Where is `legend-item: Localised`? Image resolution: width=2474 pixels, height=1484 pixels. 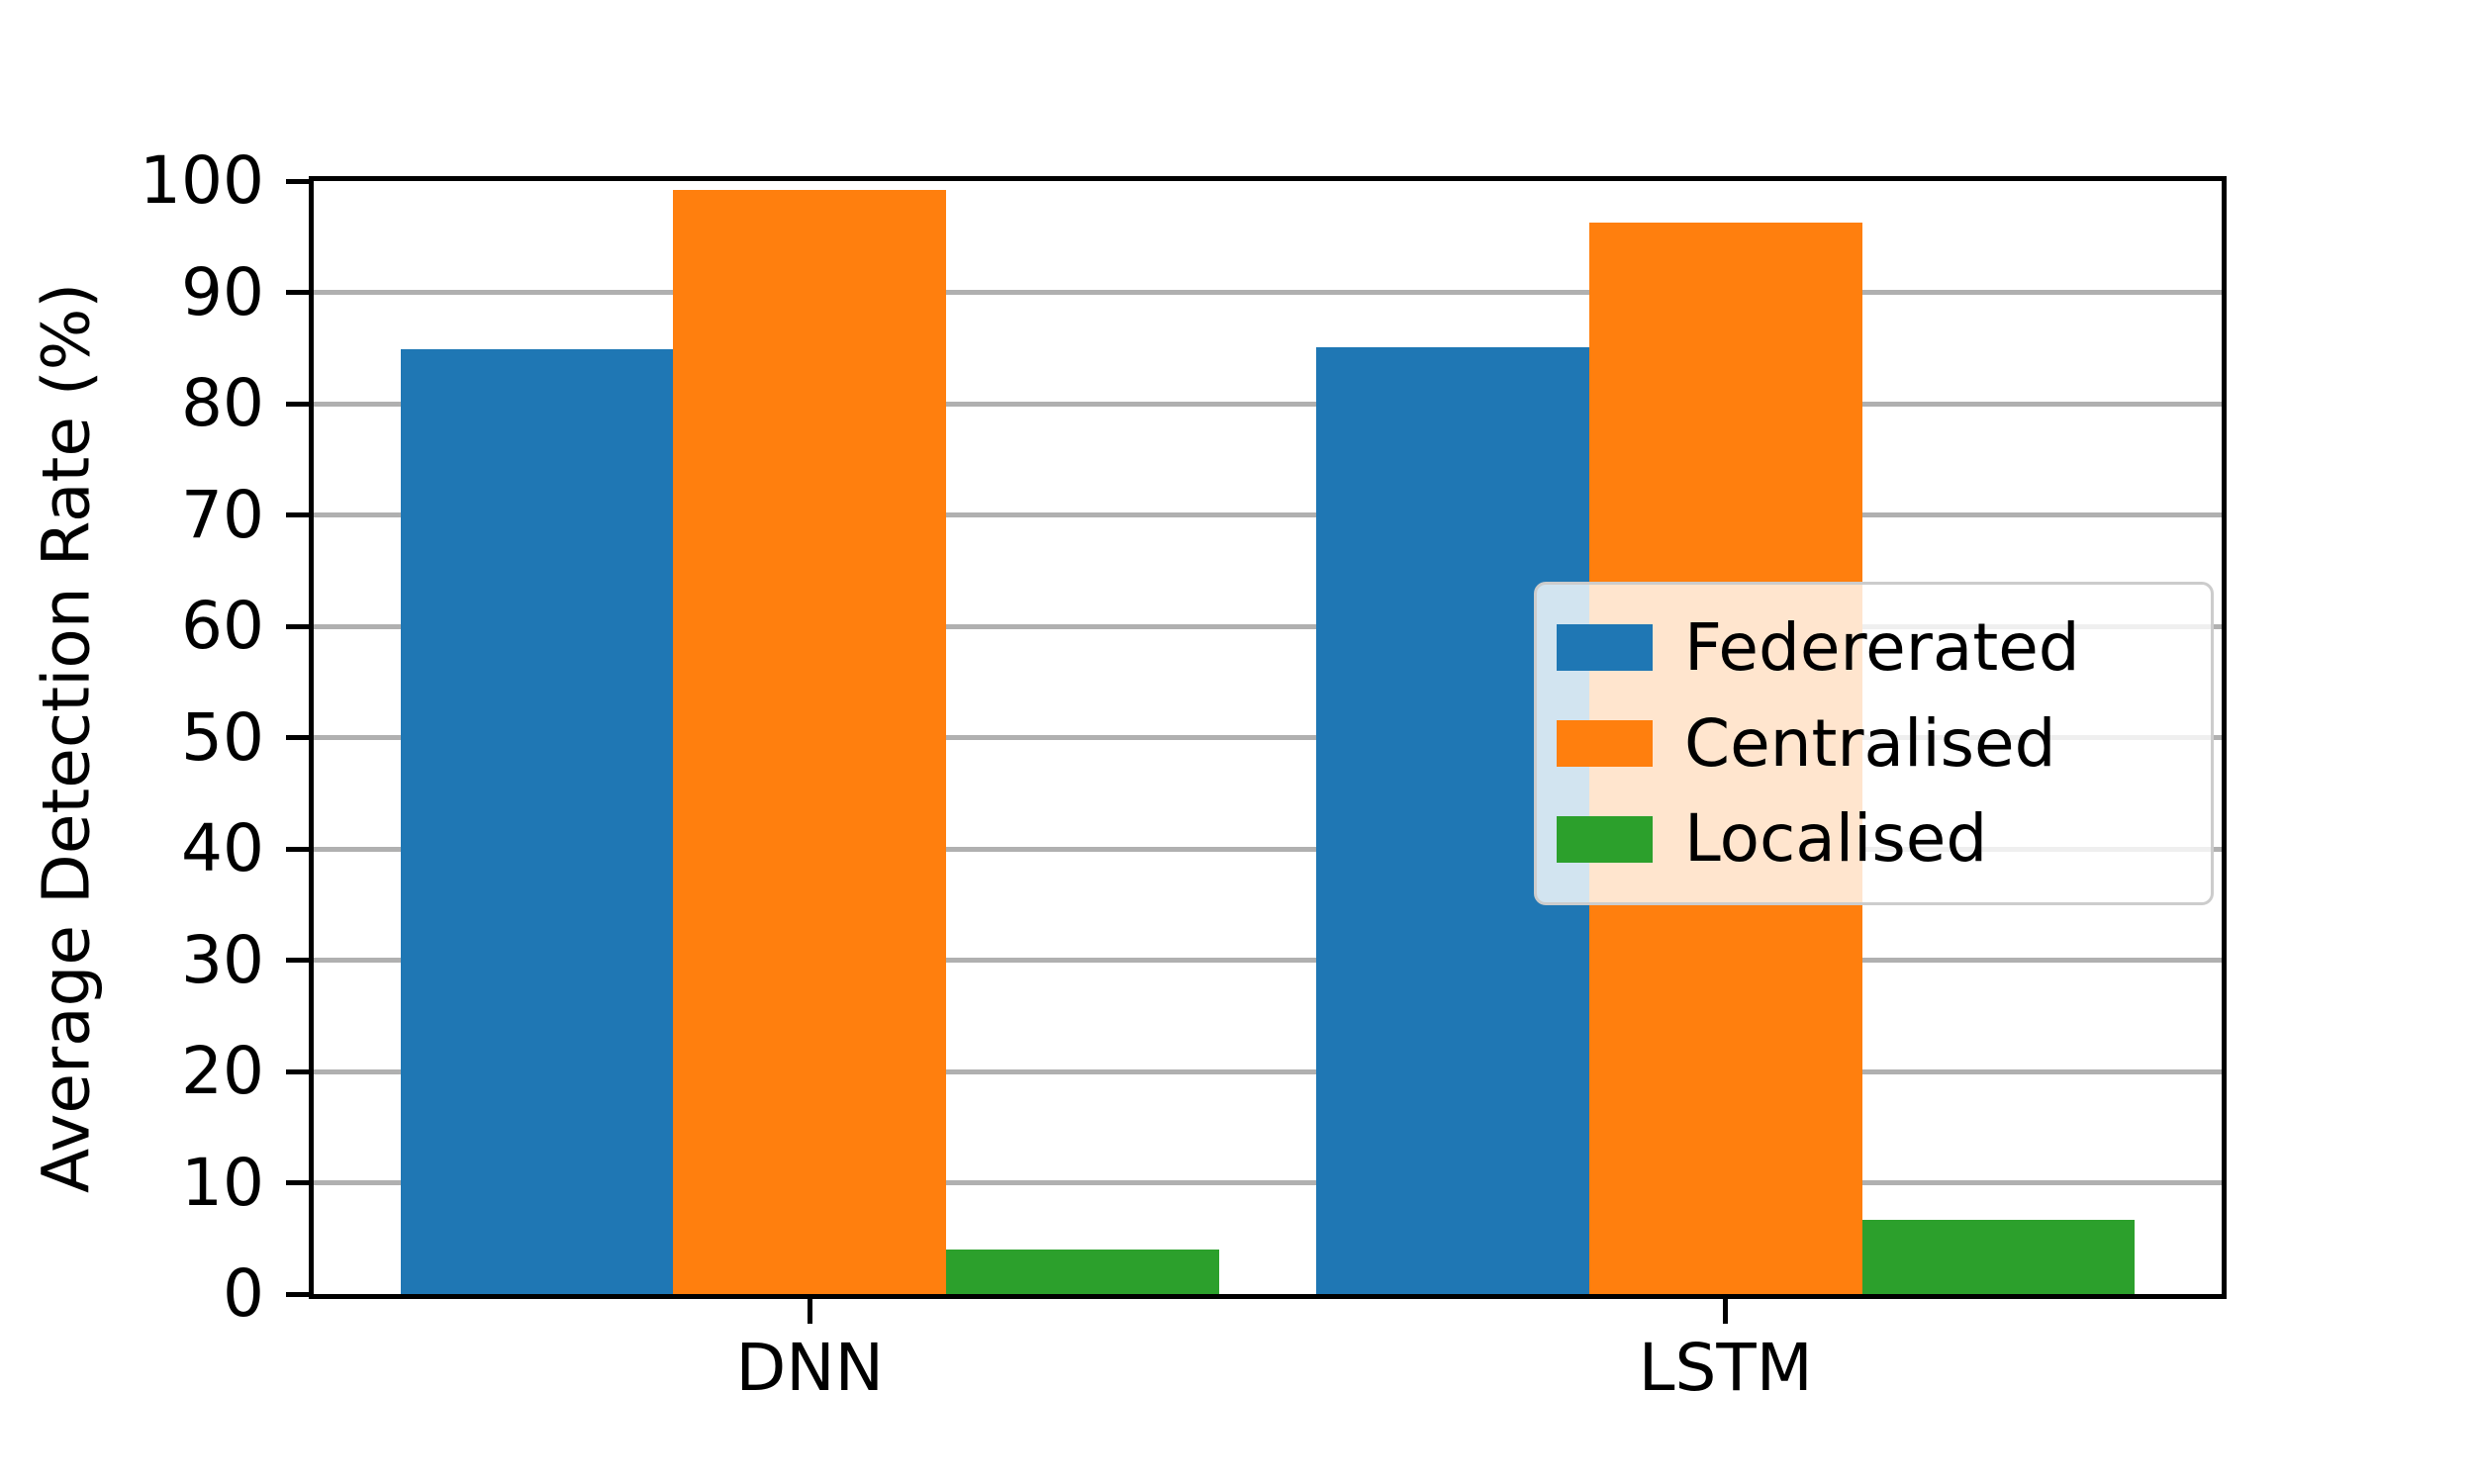 legend-item: Localised is located at coordinates (1884, 839).